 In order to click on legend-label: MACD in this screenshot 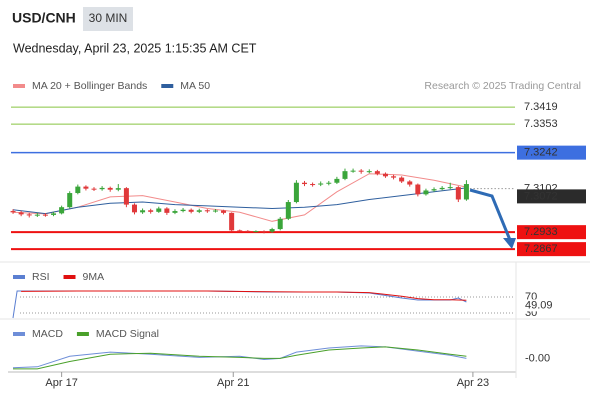, I will do `click(47, 334)`.